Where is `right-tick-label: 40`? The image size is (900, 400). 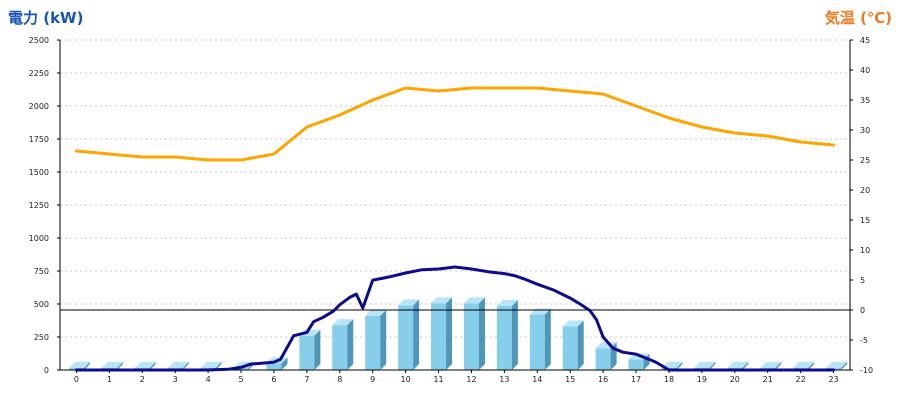 right-tick-label: 40 is located at coordinates (865, 70).